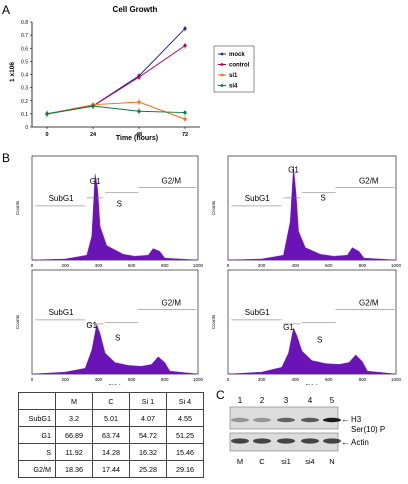 Image resolution: width=408 pixels, height=484 pixels. What do you see at coordinates (24, 115) in the screenshot?
I see `y-tick-label: 0.1` at bounding box center [24, 115].